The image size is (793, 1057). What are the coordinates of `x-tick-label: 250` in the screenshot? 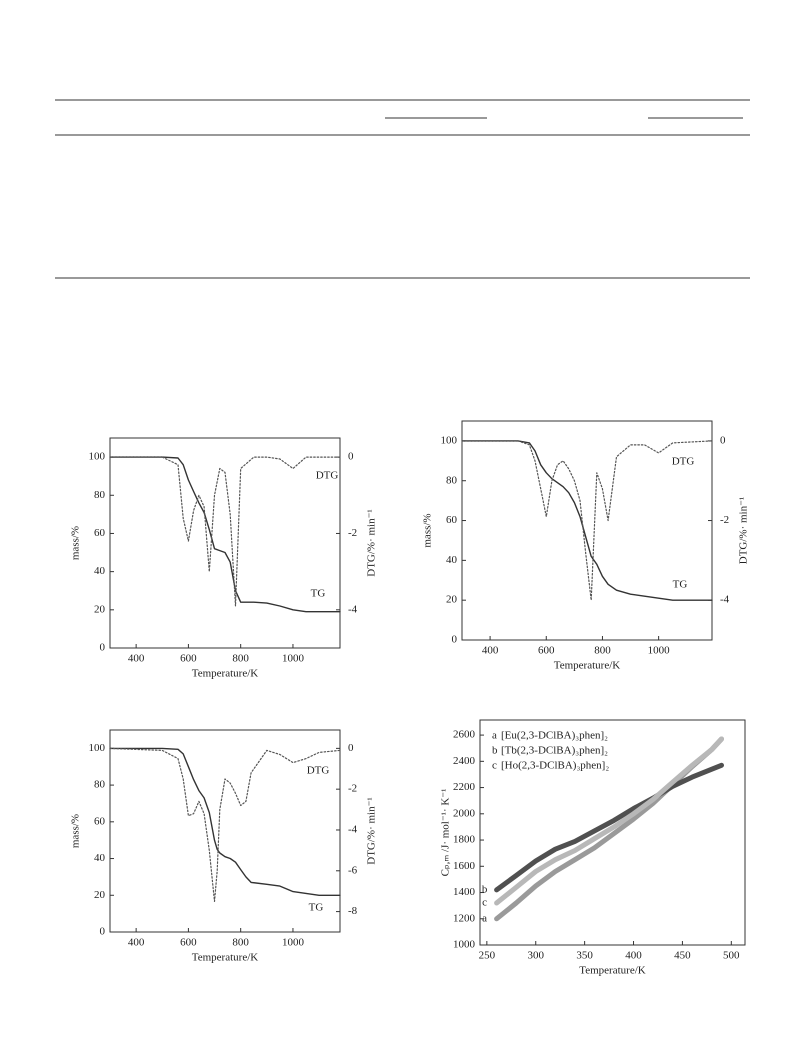 It's located at (487, 956).